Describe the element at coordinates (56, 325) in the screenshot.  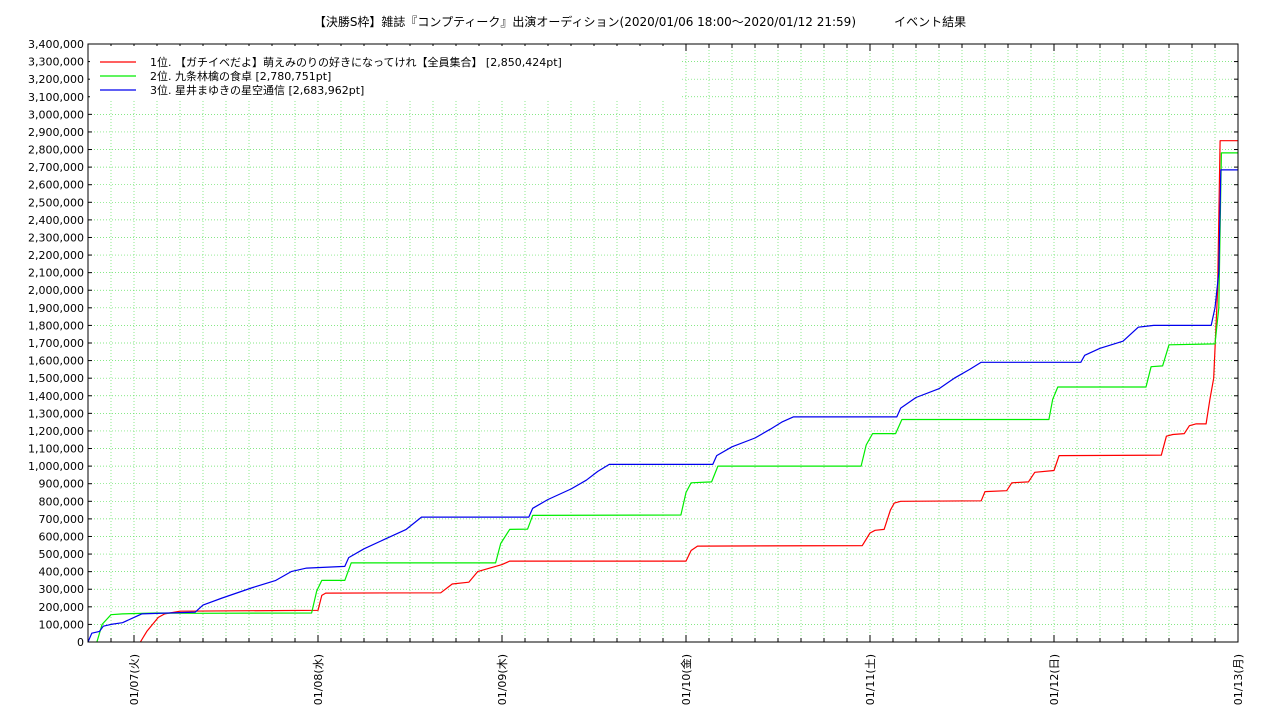
I see `y-tick-label: 1,800,000` at that location.